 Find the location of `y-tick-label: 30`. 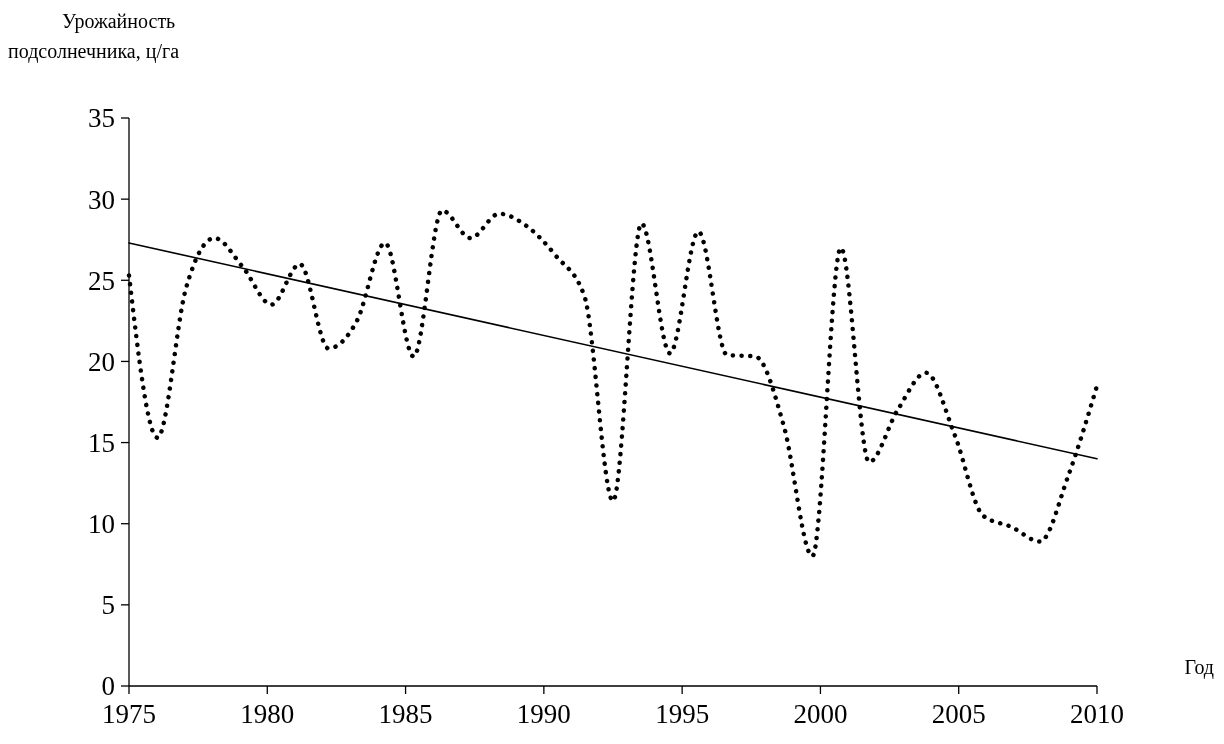

y-tick-label: 30 is located at coordinates (101, 199).